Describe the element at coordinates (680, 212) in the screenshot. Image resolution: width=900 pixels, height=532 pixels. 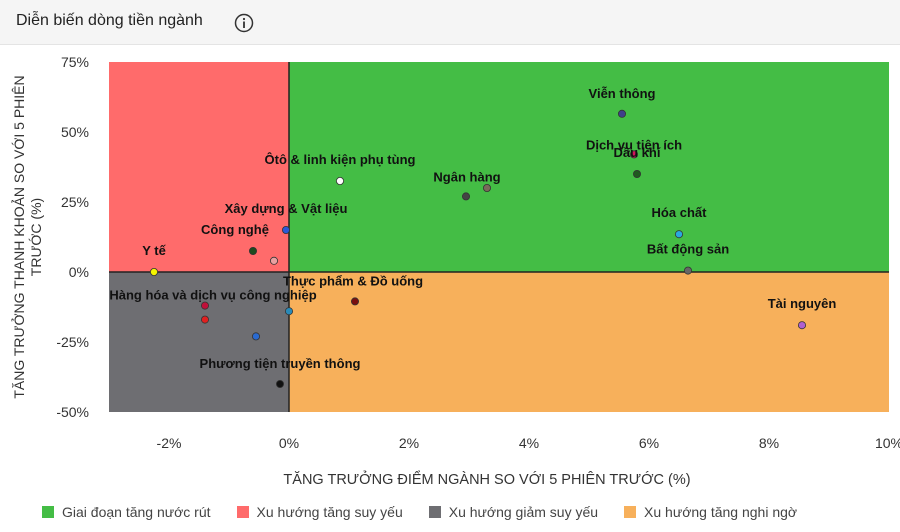
I see `data-label: Hóa chất` at that location.